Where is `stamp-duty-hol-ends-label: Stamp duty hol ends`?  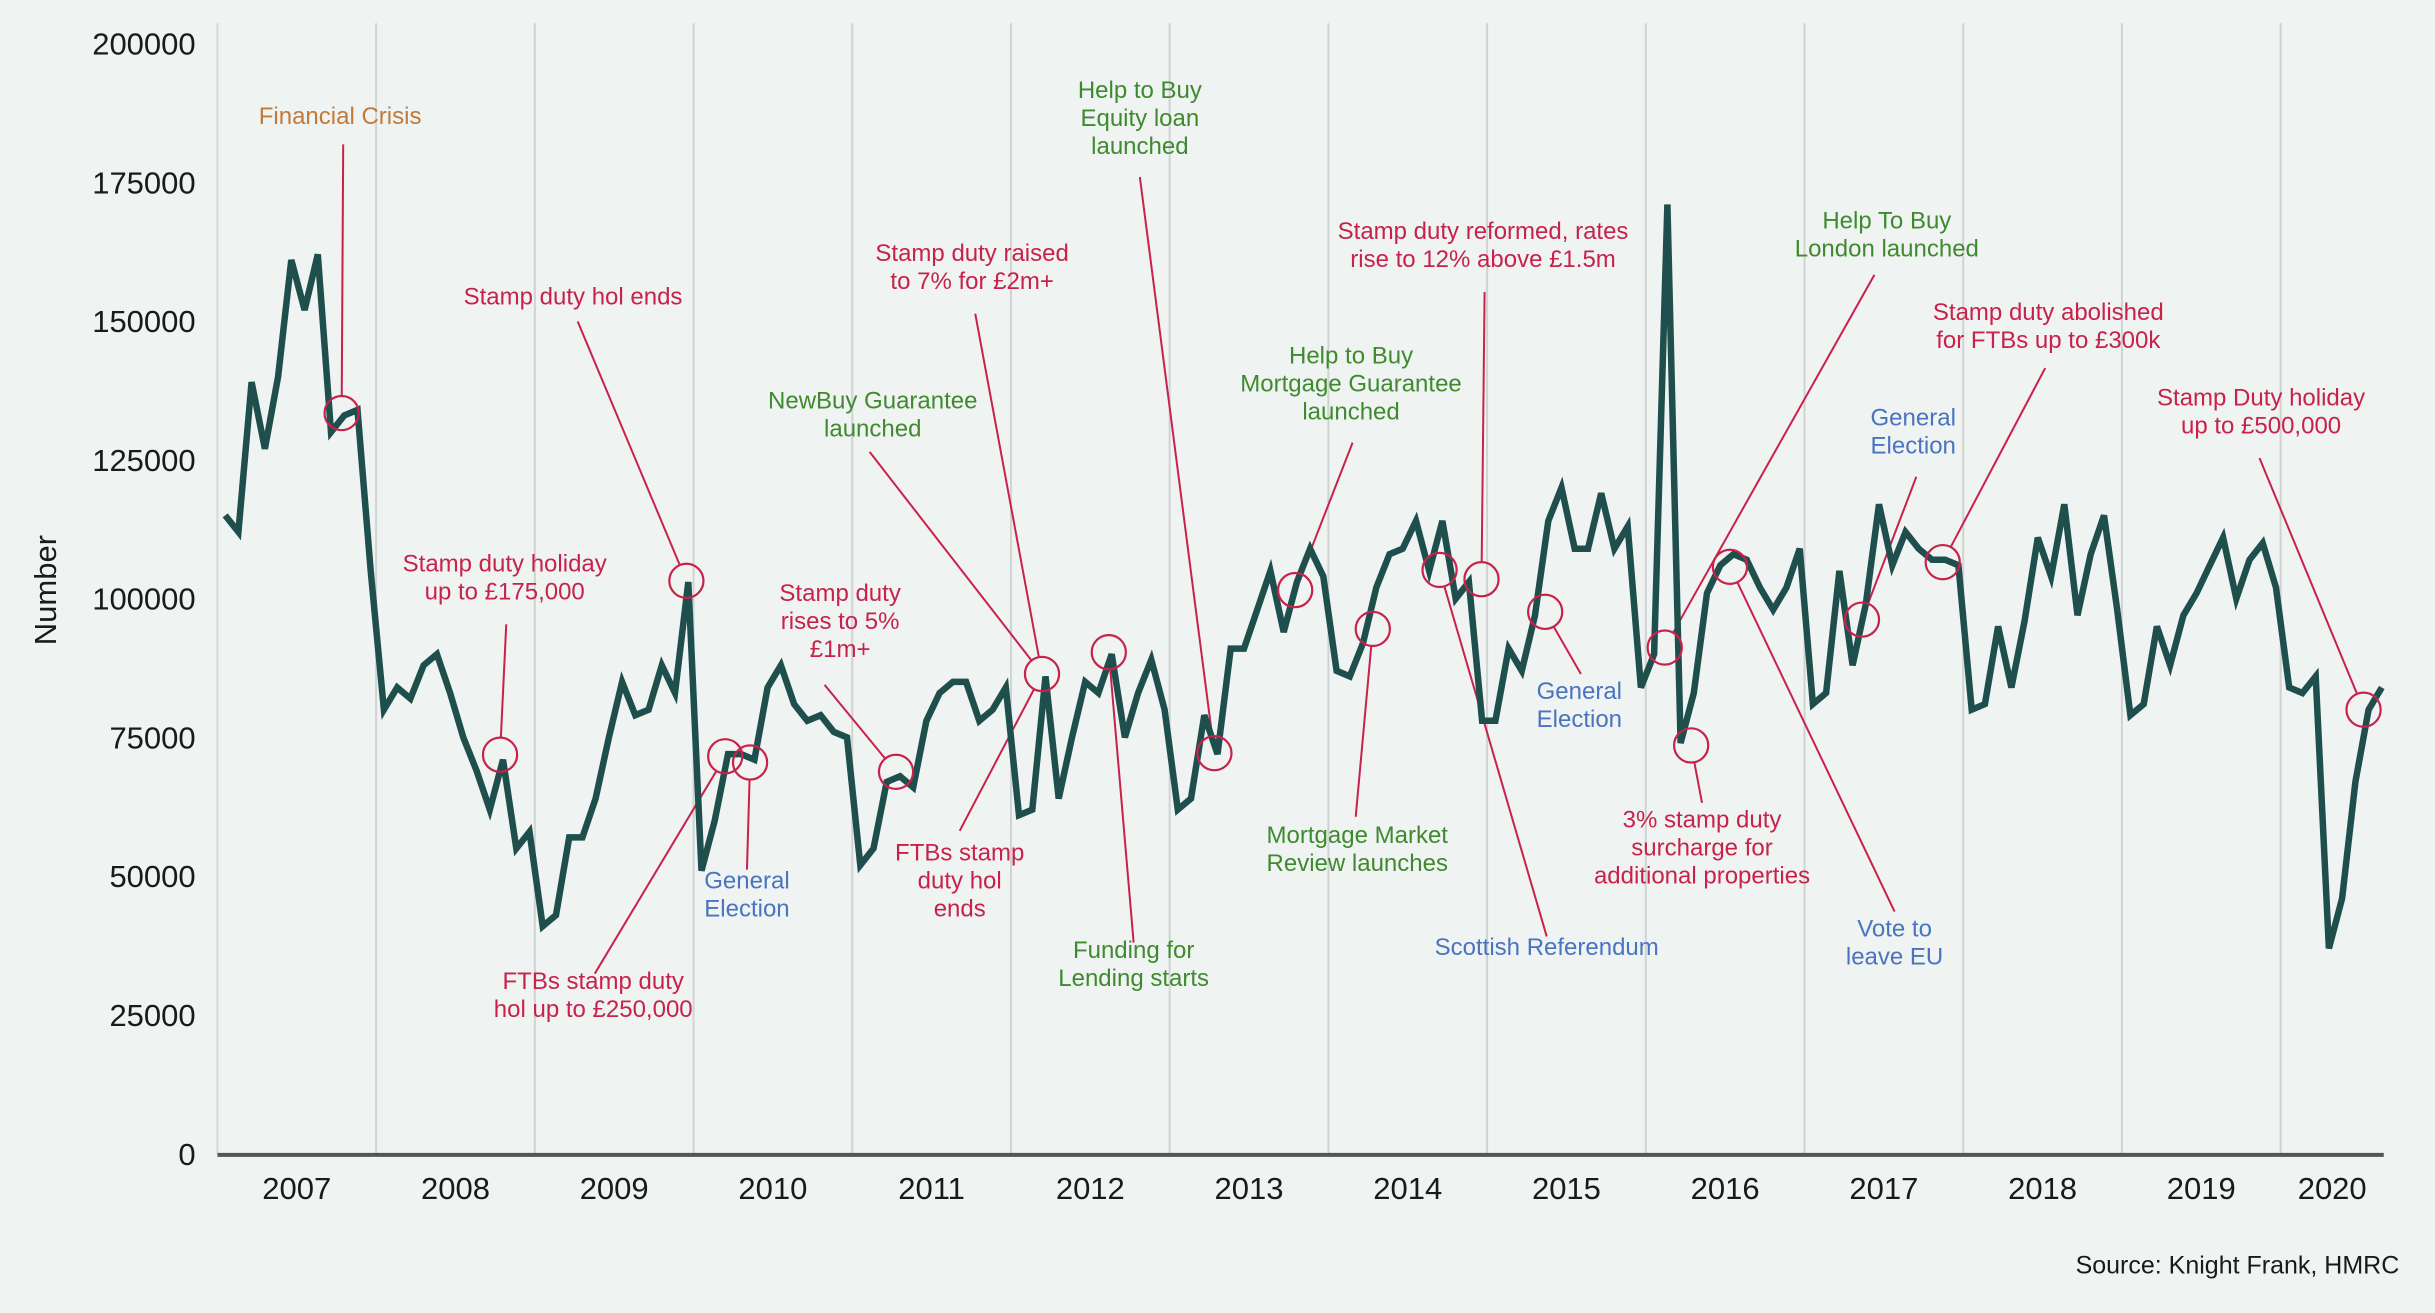
stamp-duty-hol-ends-label: Stamp duty hol ends is located at coordinates (573, 296).